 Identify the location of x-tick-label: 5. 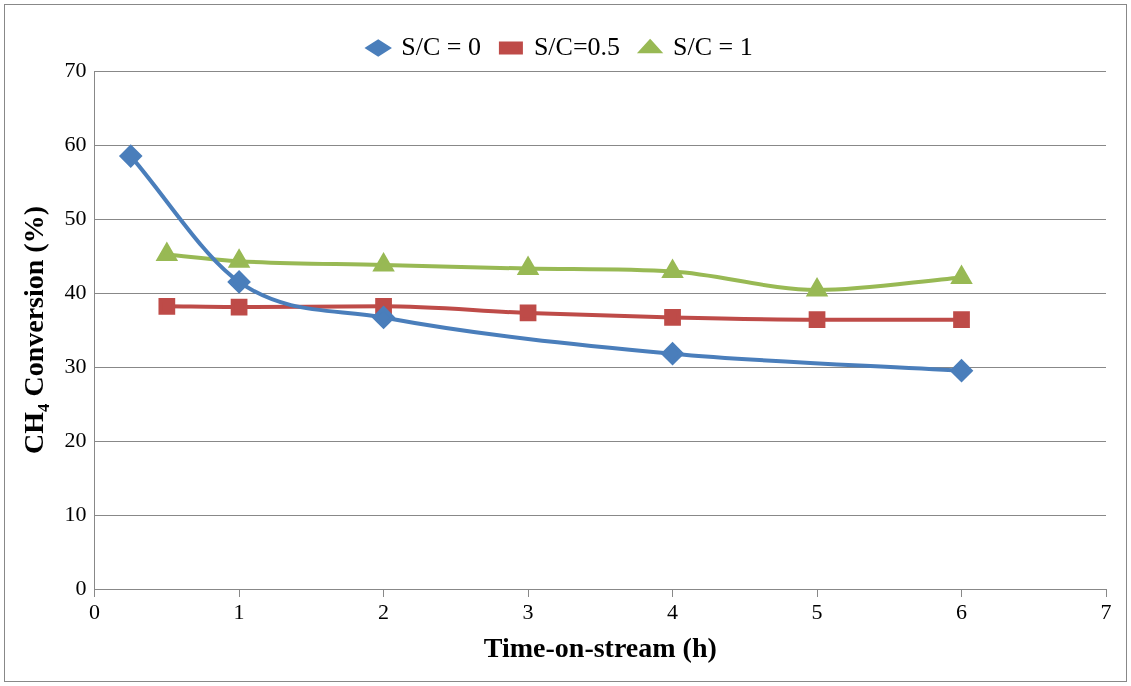
(817, 611).